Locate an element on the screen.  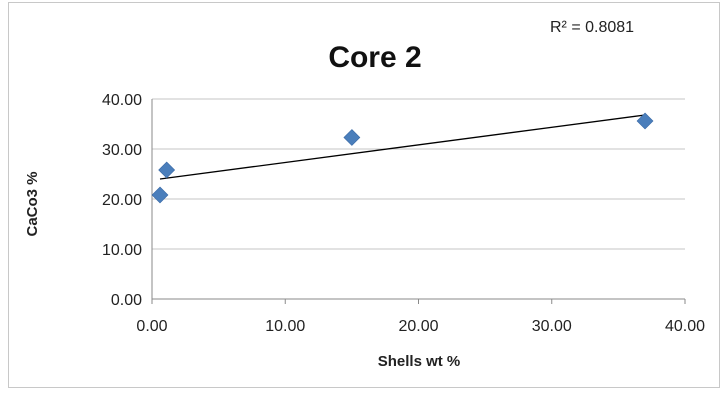
x-tick-label-3: 30.00 is located at coordinates (552, 326).